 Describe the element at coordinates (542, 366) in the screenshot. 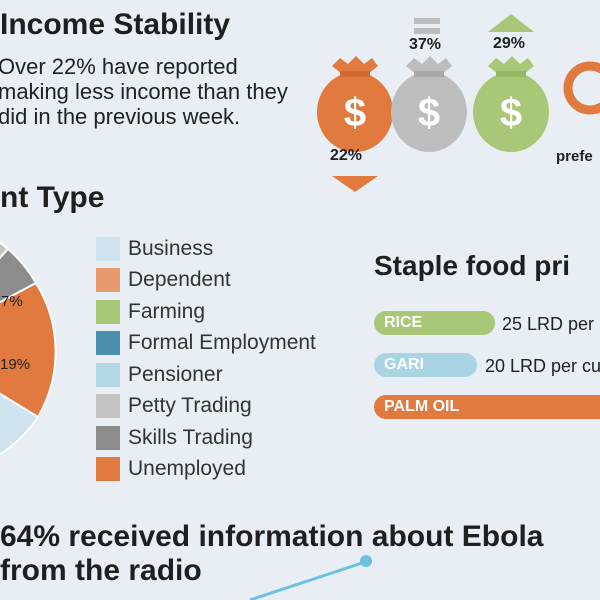

I see `gari-price: 20 LRD per cu` at that location.